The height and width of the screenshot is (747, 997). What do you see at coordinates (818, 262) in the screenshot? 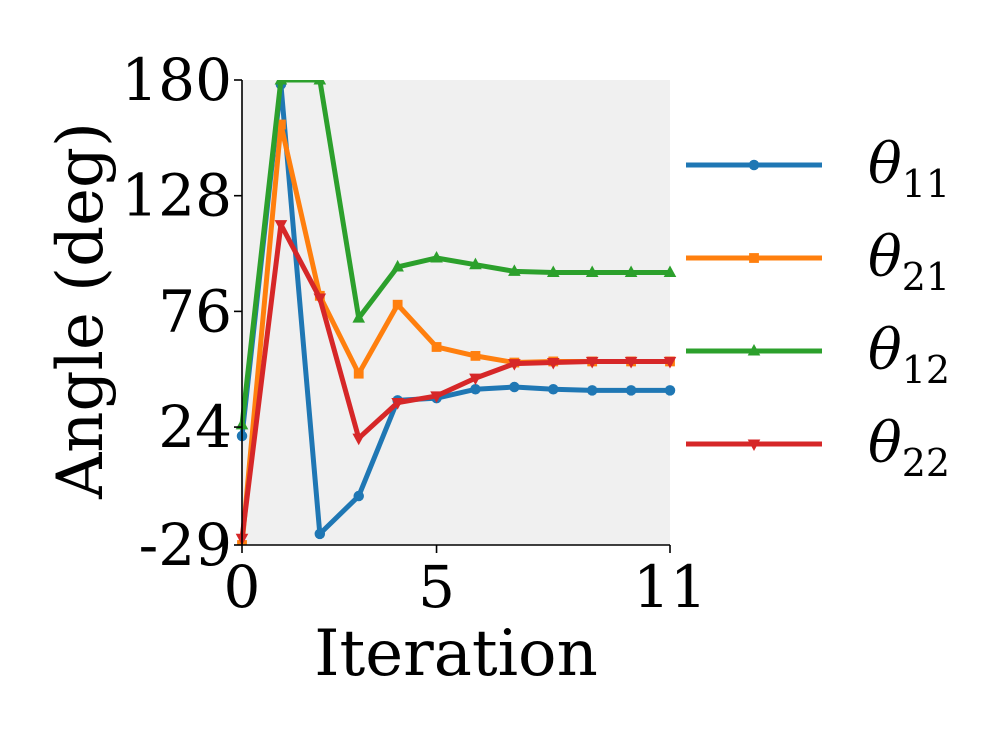
I see `legend-entry-21: θ21` at bounding box center [818, 262].